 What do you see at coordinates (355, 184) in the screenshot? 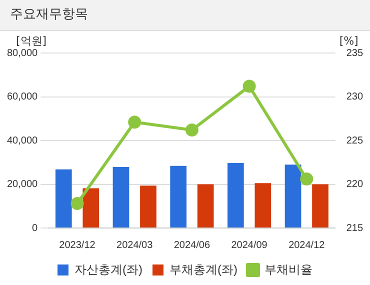
I see `y2-tick-label: 220` at bounding box center [355, 184].